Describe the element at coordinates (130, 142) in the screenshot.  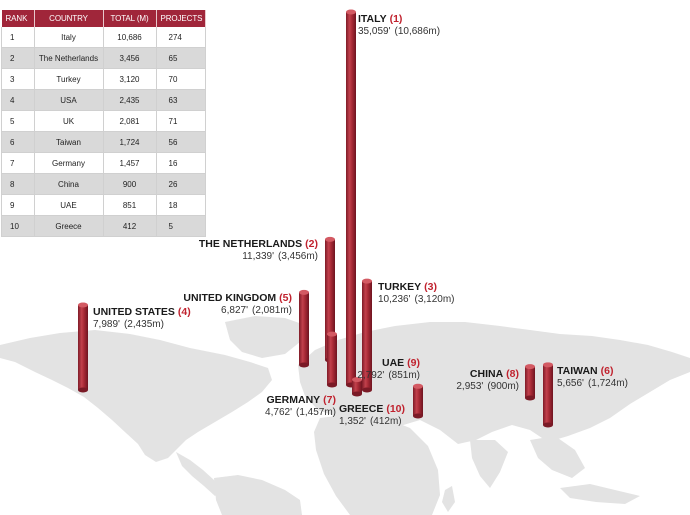
I see `total-cell: 1,724` at that location.